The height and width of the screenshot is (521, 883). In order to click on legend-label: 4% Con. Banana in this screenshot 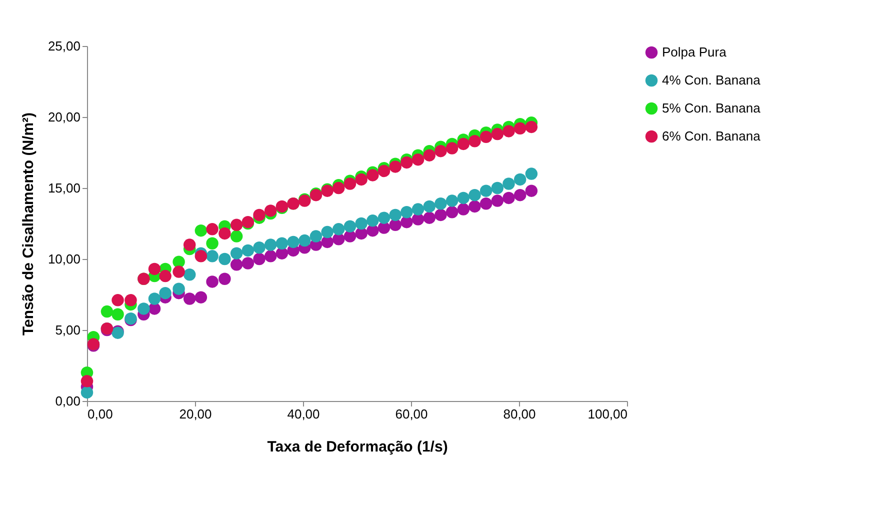, I will do `click(712, 80)`.